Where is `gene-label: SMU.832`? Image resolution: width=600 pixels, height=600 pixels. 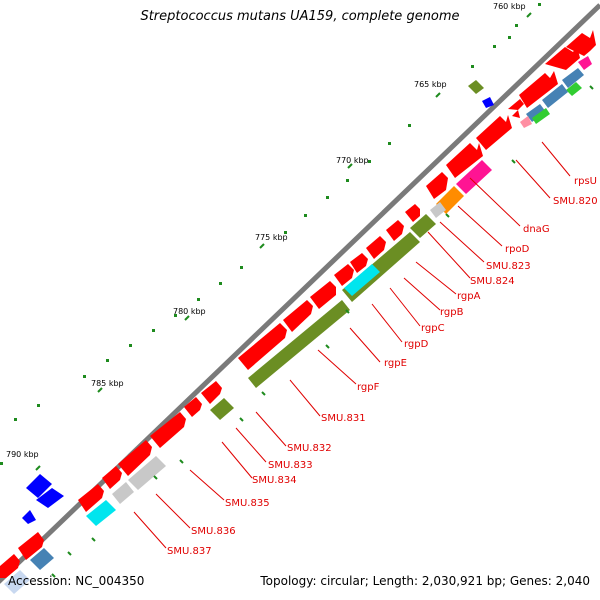
gene-label: SMU.832 is located at coordinates (309, 448).